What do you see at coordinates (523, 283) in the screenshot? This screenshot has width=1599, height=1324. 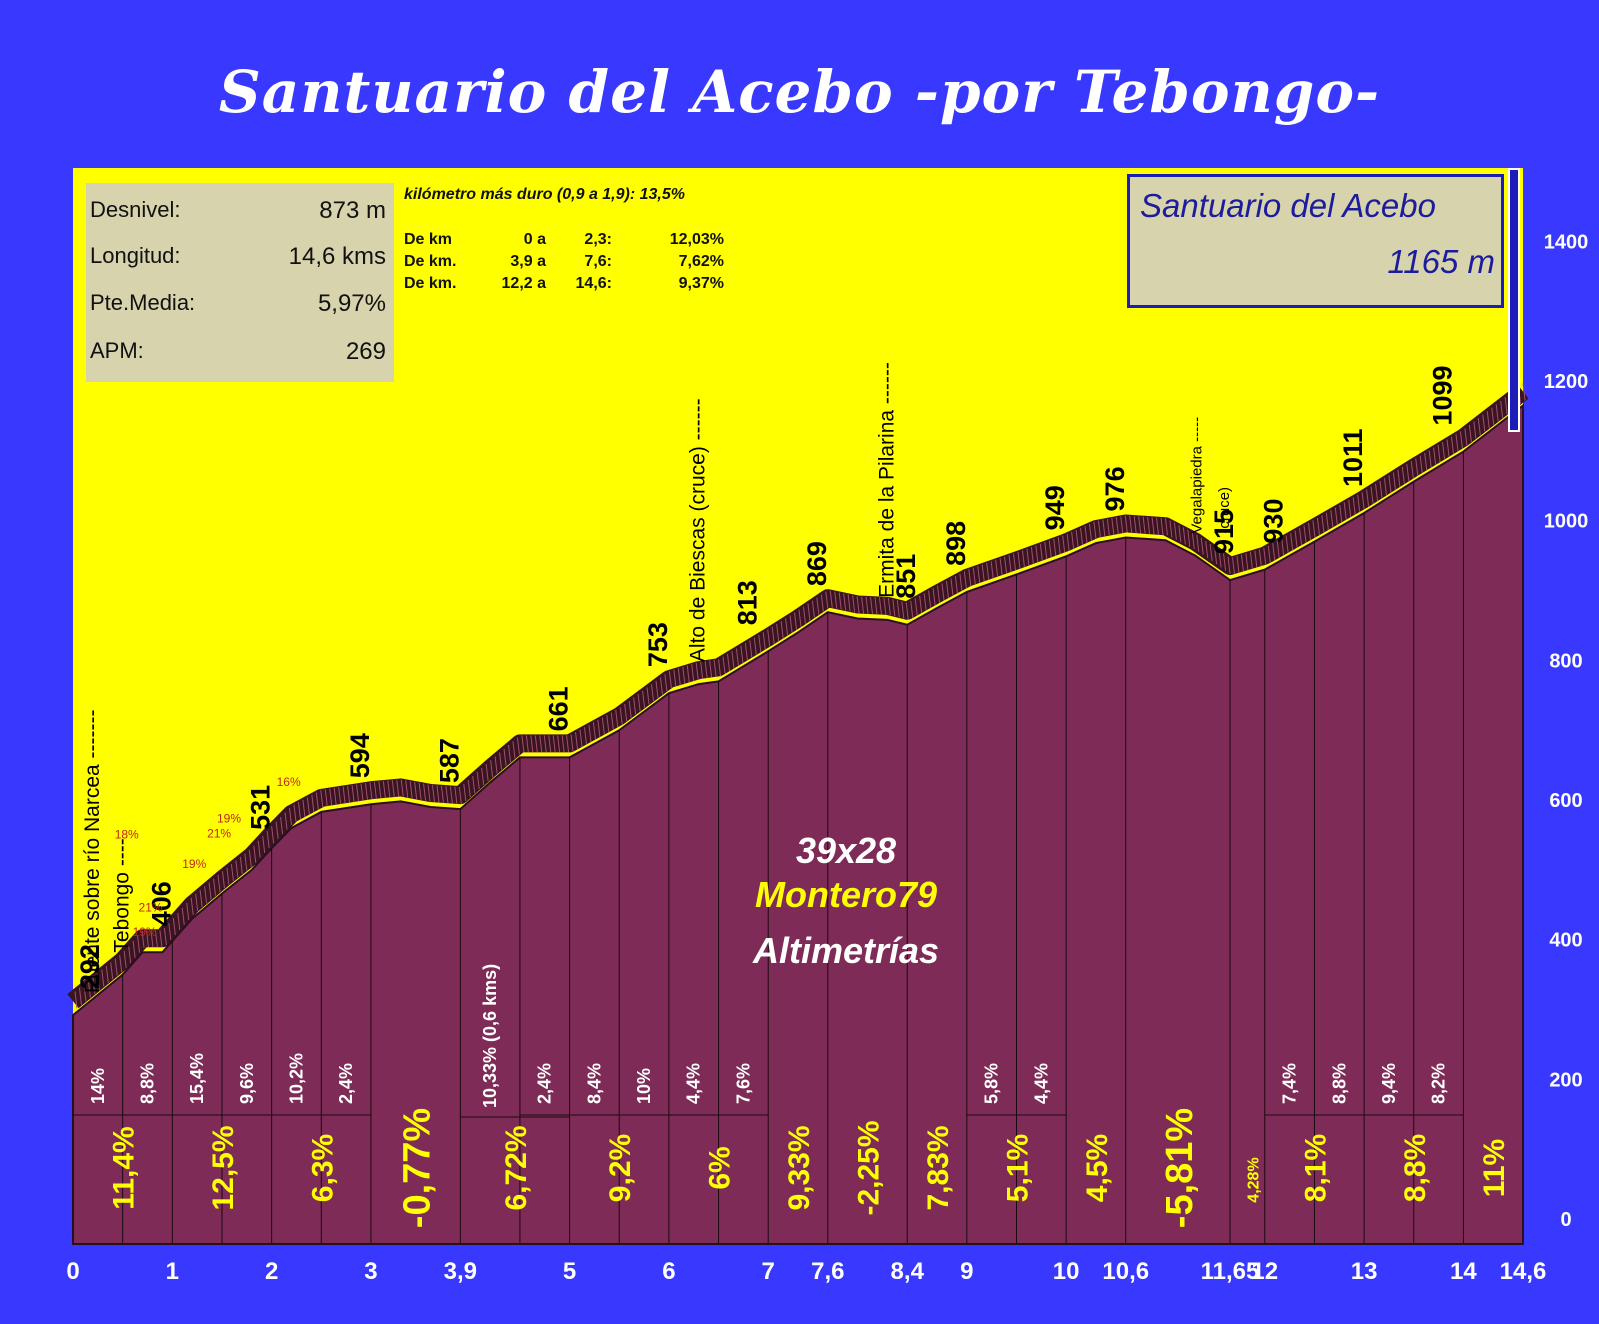 I see `segment-from: 12,2 a` at bounding box center [523, 283].